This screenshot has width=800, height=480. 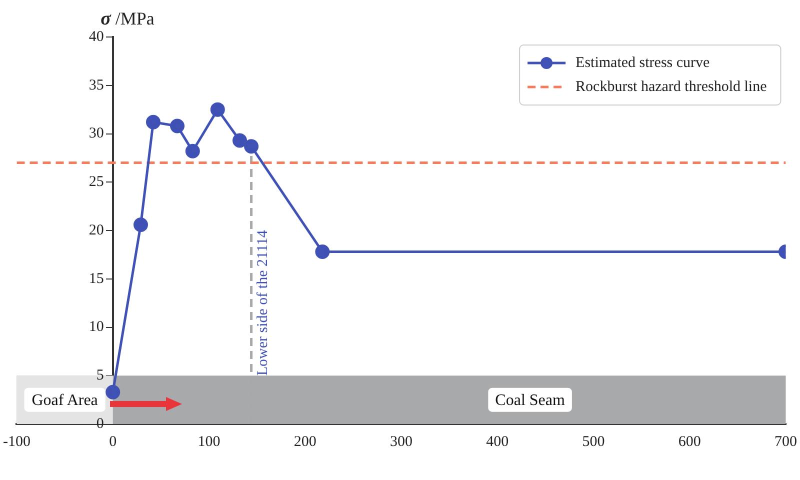 I want to click on x-tick-label: 400, so click(x=497, y=442).